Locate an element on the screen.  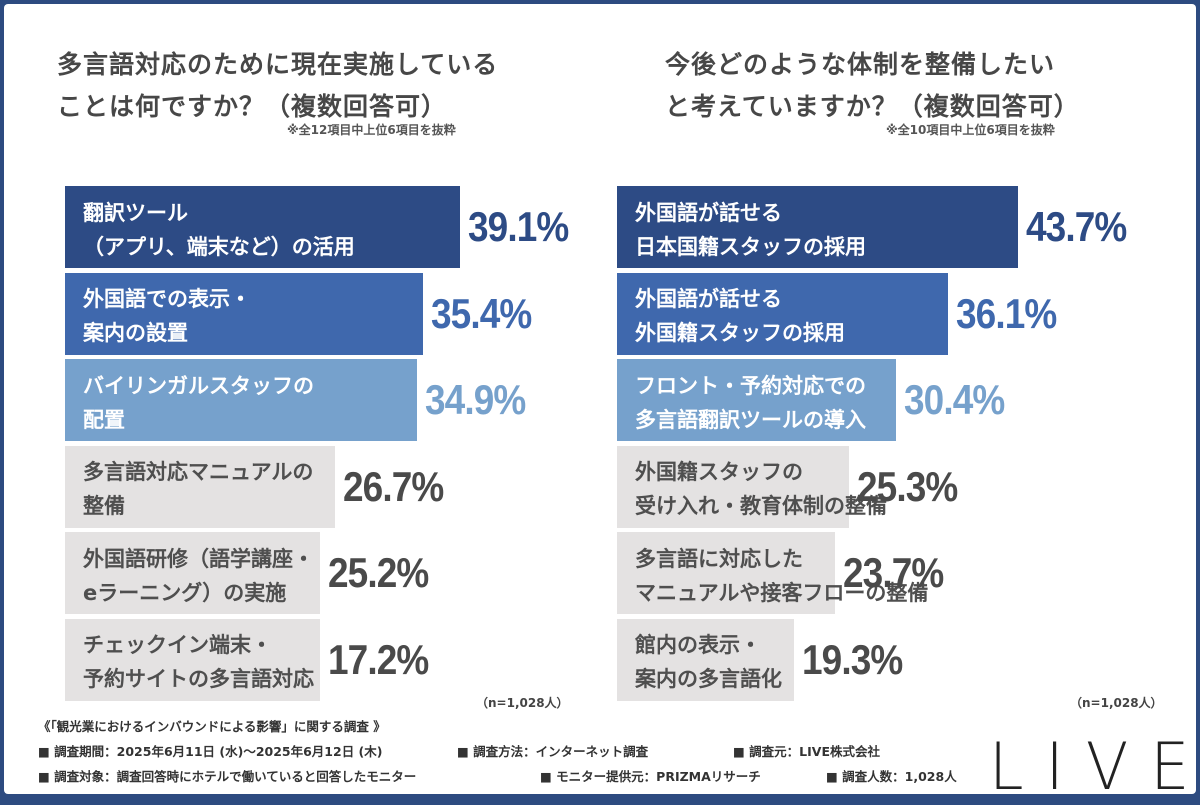
survey-heading: 《「観光業におけるインバウンドによる影響」に関する調査 》 is located at coordinates (212, 726).